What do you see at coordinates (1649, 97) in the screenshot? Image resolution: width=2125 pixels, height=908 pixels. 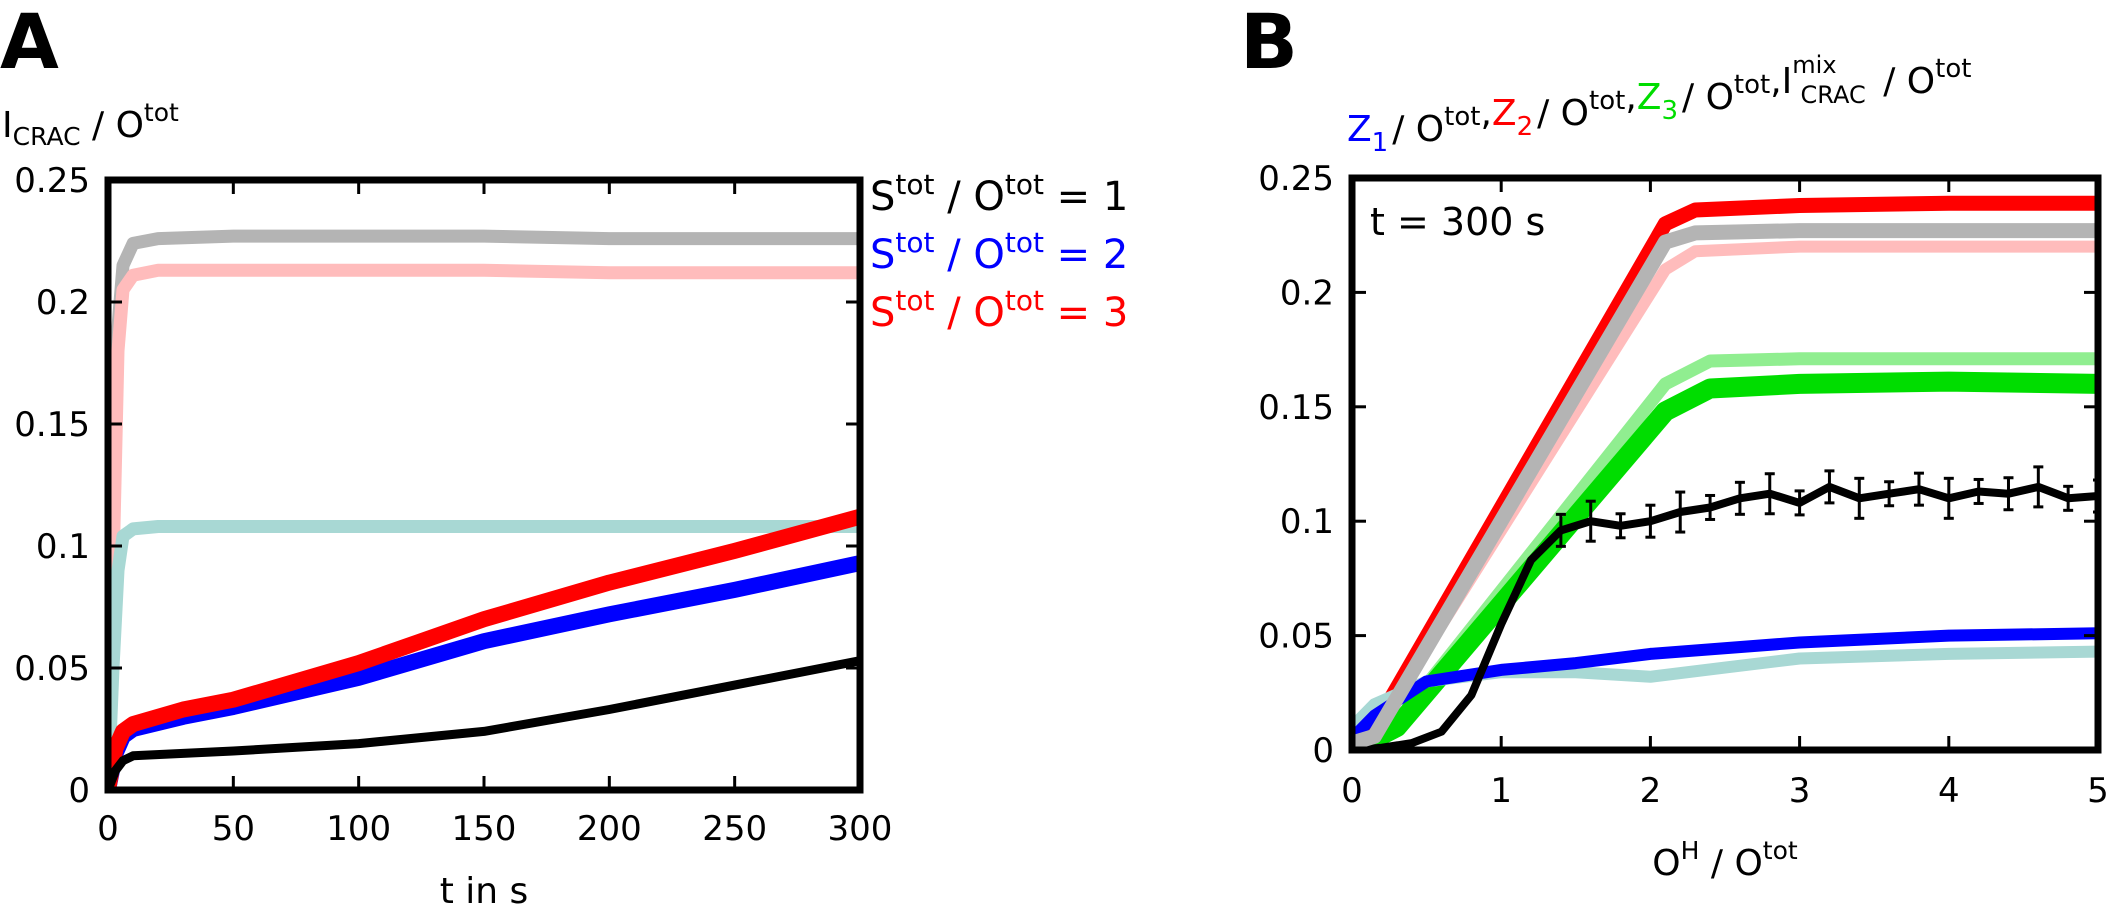 I see `y-label-b-part-2: Z` at bounding box center [1649, 97].